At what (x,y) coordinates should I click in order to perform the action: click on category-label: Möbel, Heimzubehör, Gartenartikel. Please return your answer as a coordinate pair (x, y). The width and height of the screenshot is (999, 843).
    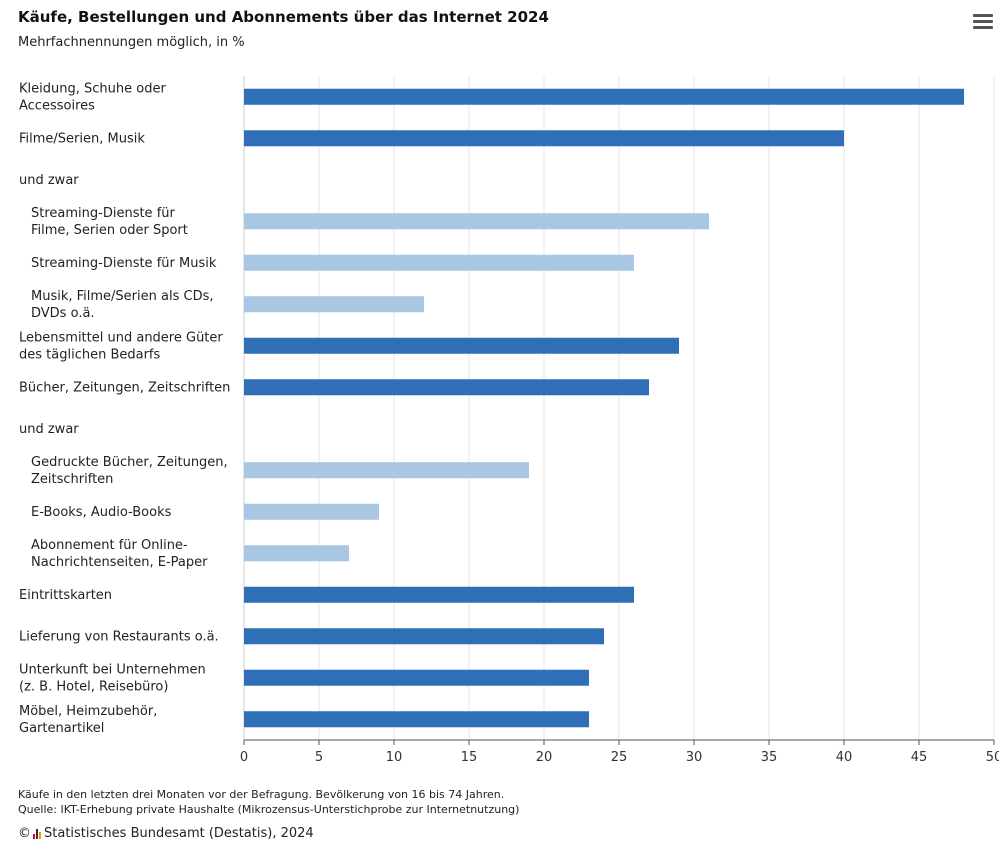
    Looking at the image, I should click on (88, 720).